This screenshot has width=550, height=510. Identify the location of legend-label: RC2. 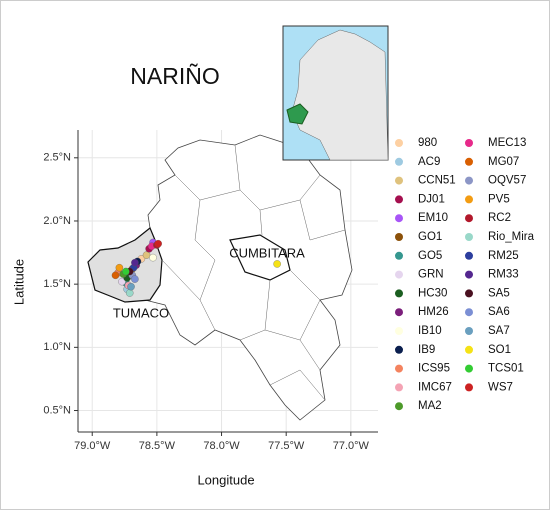
(499, 218).